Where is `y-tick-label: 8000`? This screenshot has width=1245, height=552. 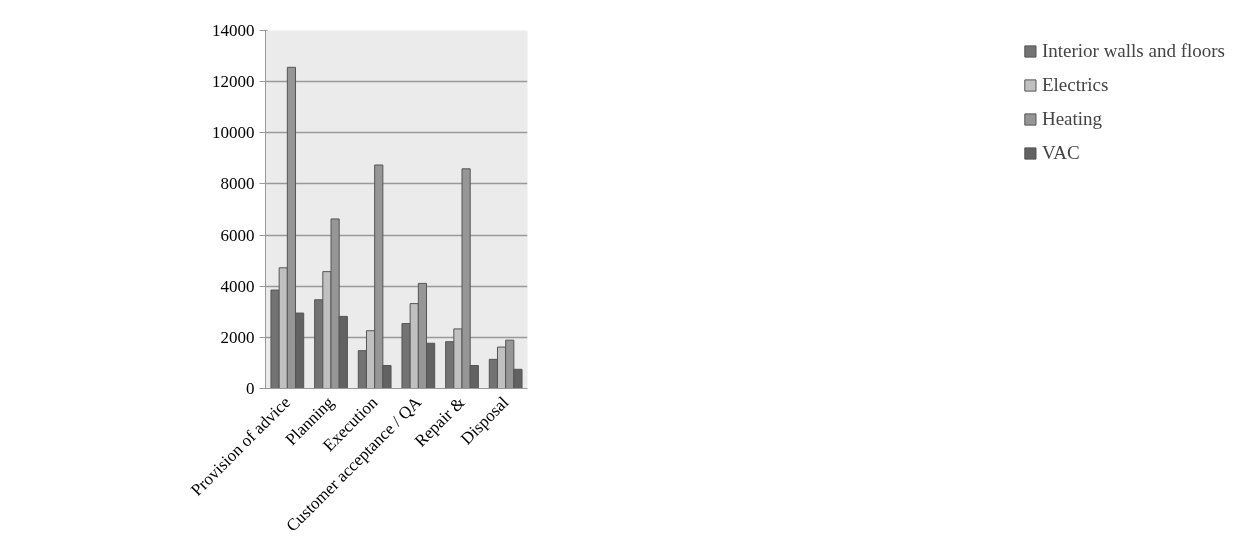
y-tick-label: 8000 is located at coordinates (237, 184).